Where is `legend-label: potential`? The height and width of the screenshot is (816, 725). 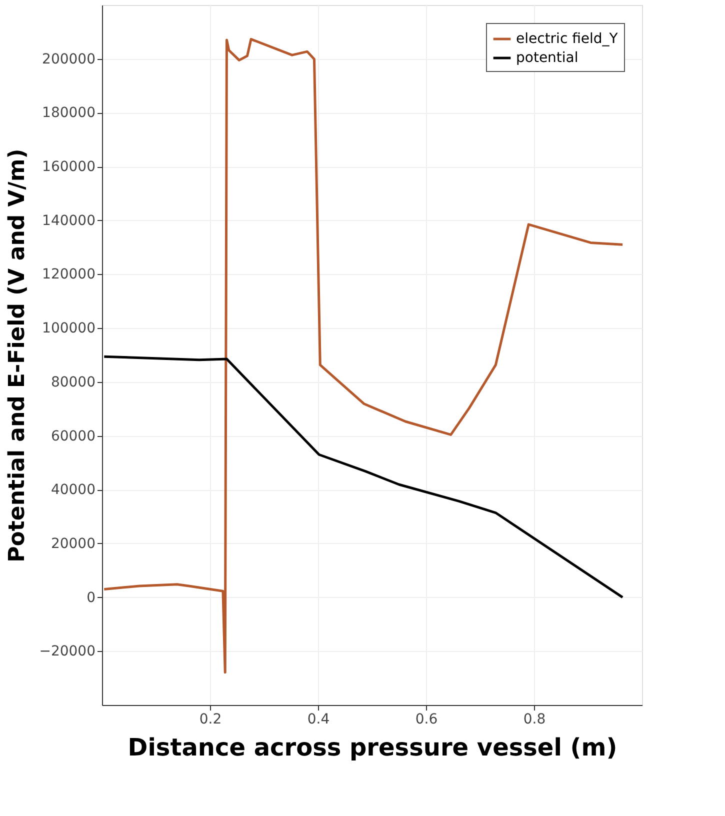 legend-label: potential is located at coordinates (547, 58).